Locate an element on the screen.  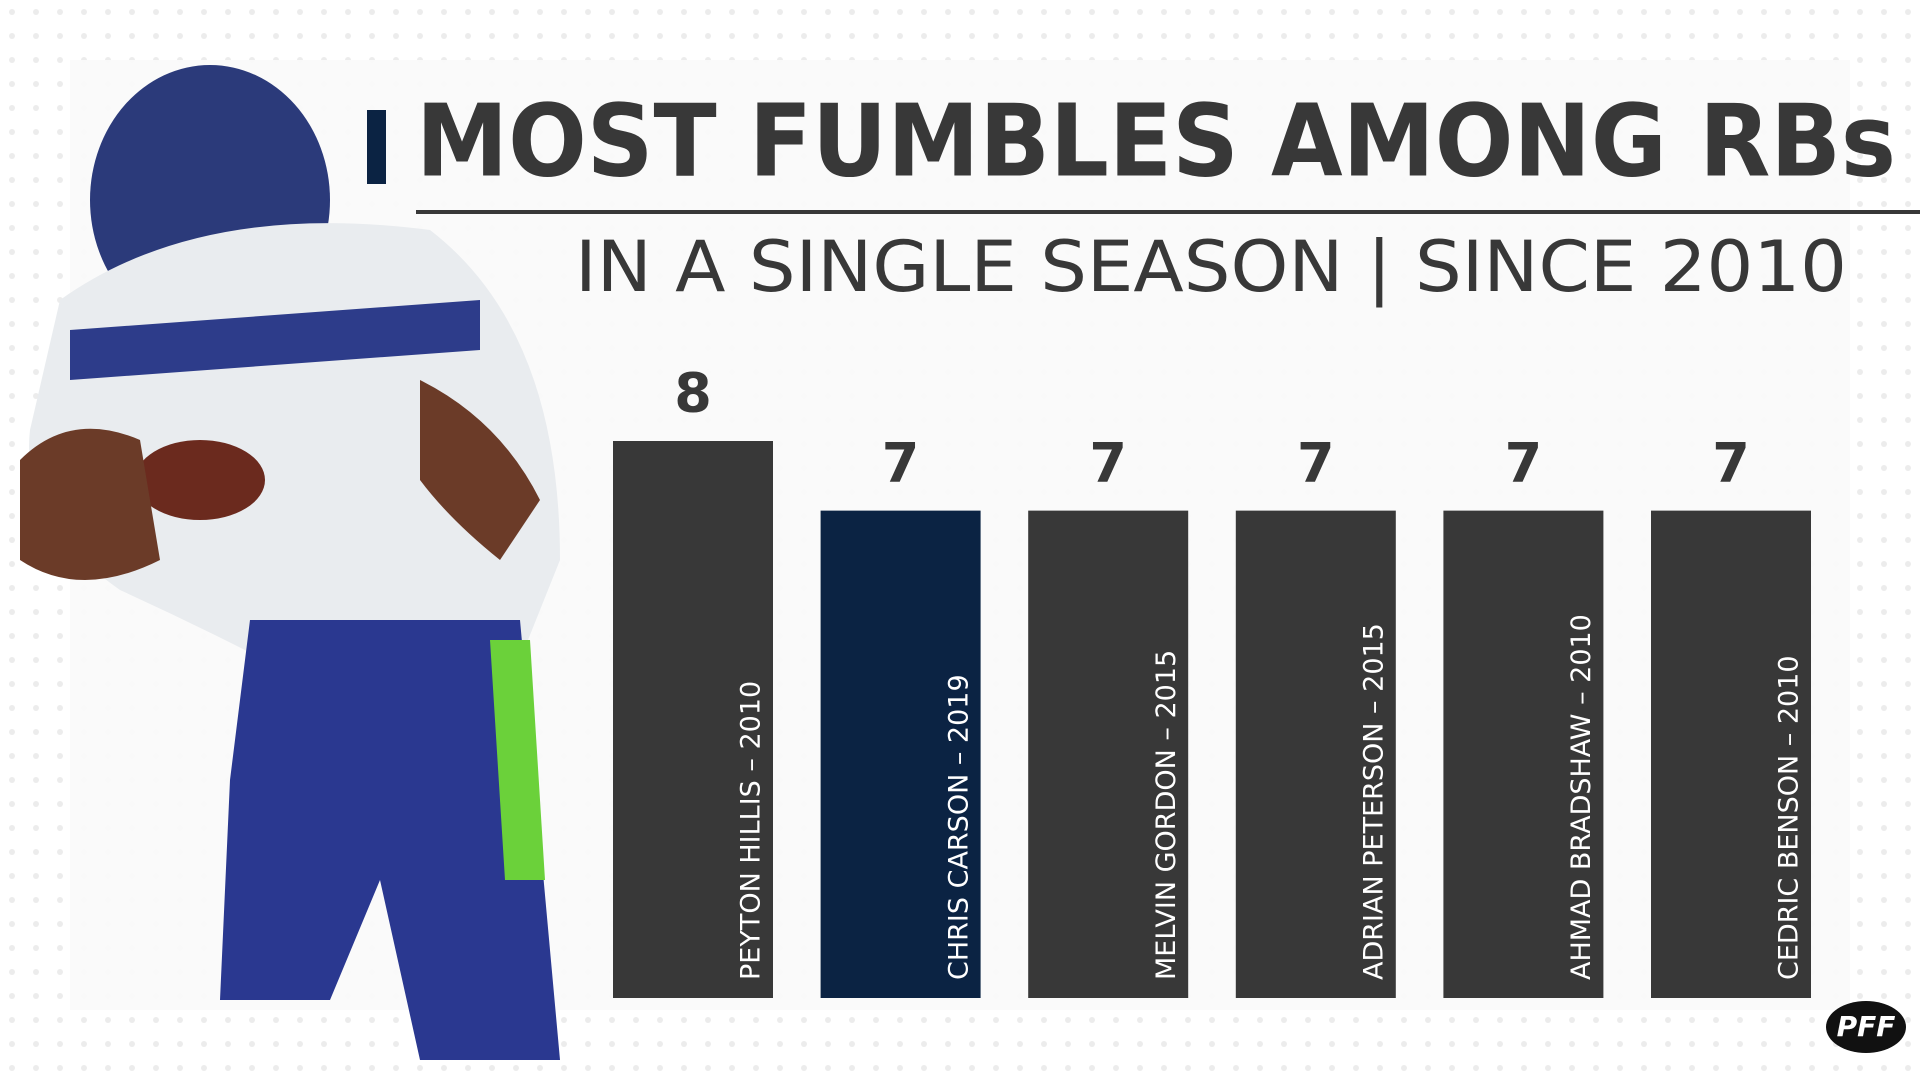
logo: PFF is located at coordinates (1866, 1027).